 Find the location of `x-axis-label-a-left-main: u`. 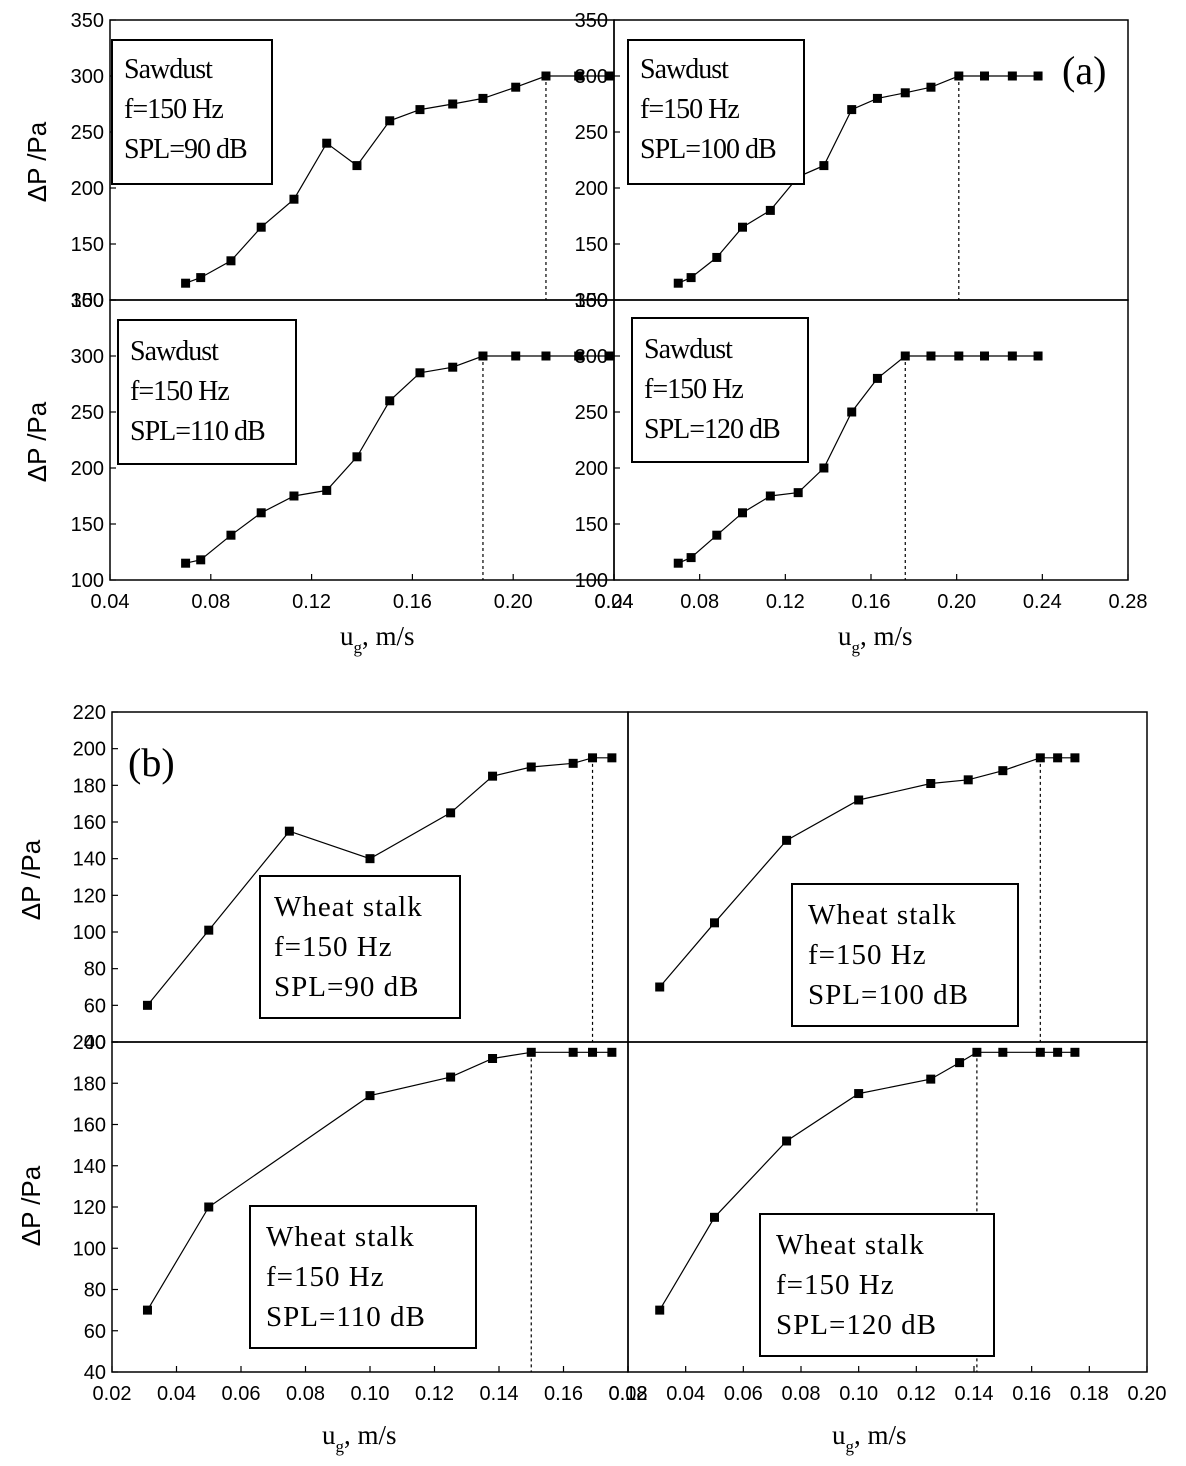

x-axis-label-a-left-main: u is located at coordinates (347, 636).